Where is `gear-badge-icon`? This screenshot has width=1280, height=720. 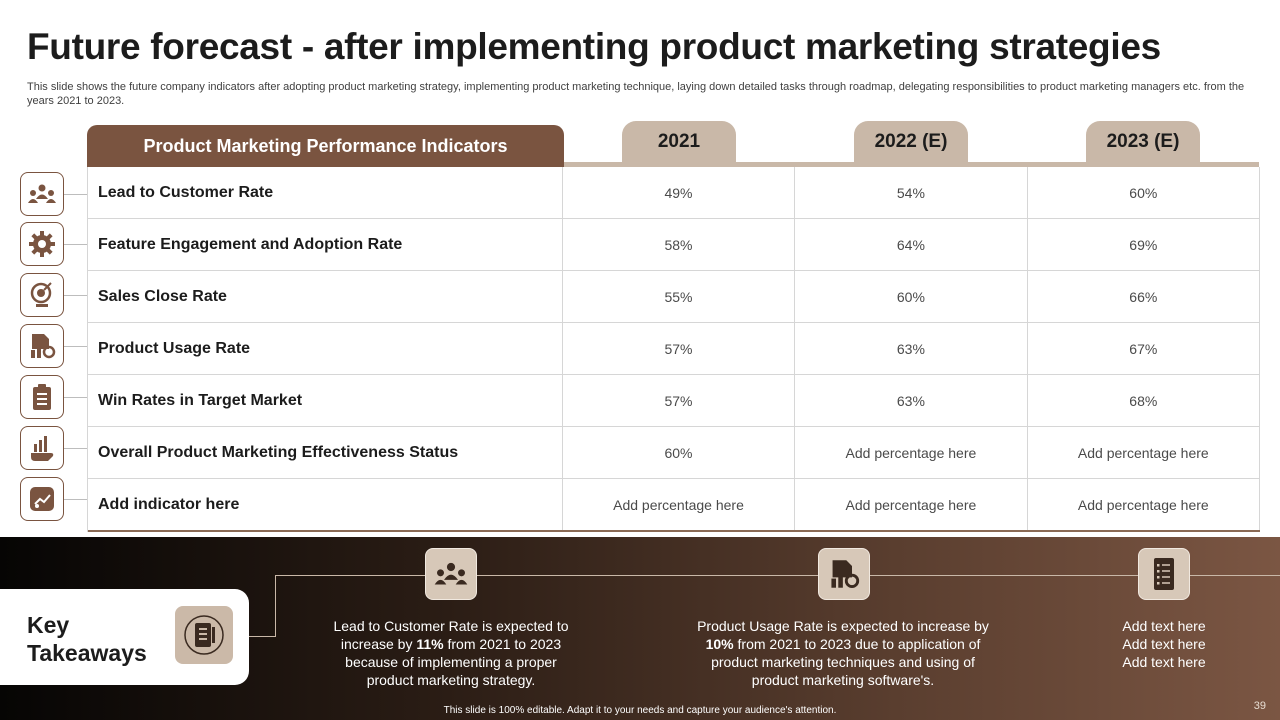
gear-badge-icon is located at coordinates (42, 244).